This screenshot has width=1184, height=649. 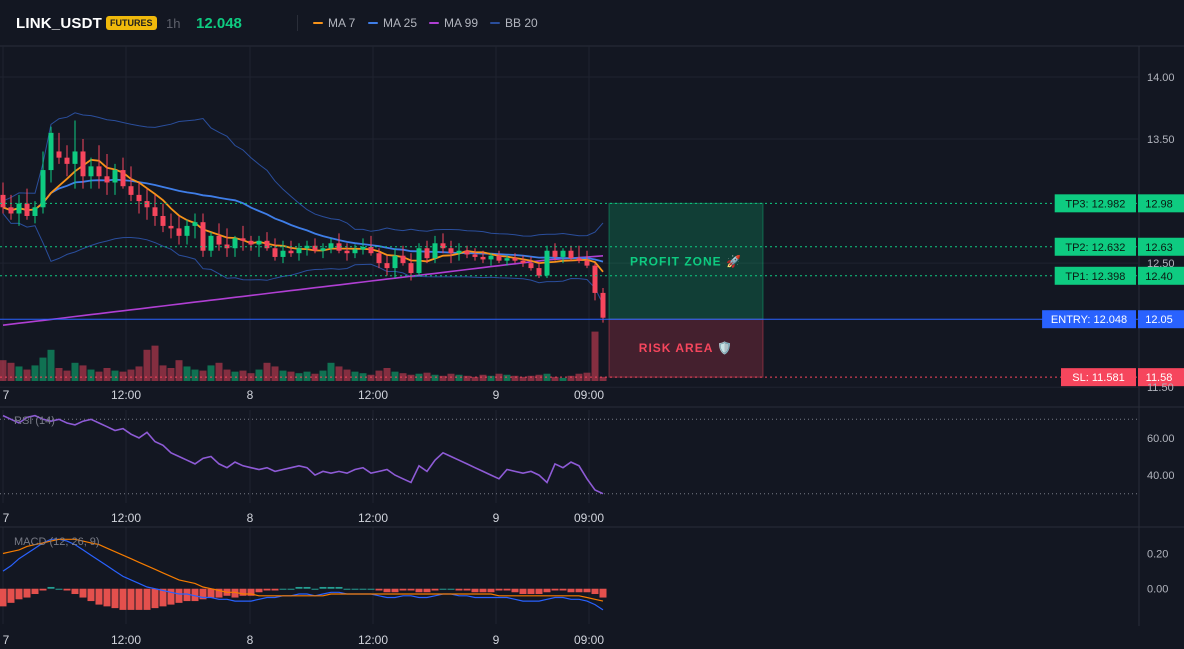 What do you see at coordinates (1161, 264) in the screenshot?
I see `price-axis-label: 12.50` at bounding box center [1161, 264].